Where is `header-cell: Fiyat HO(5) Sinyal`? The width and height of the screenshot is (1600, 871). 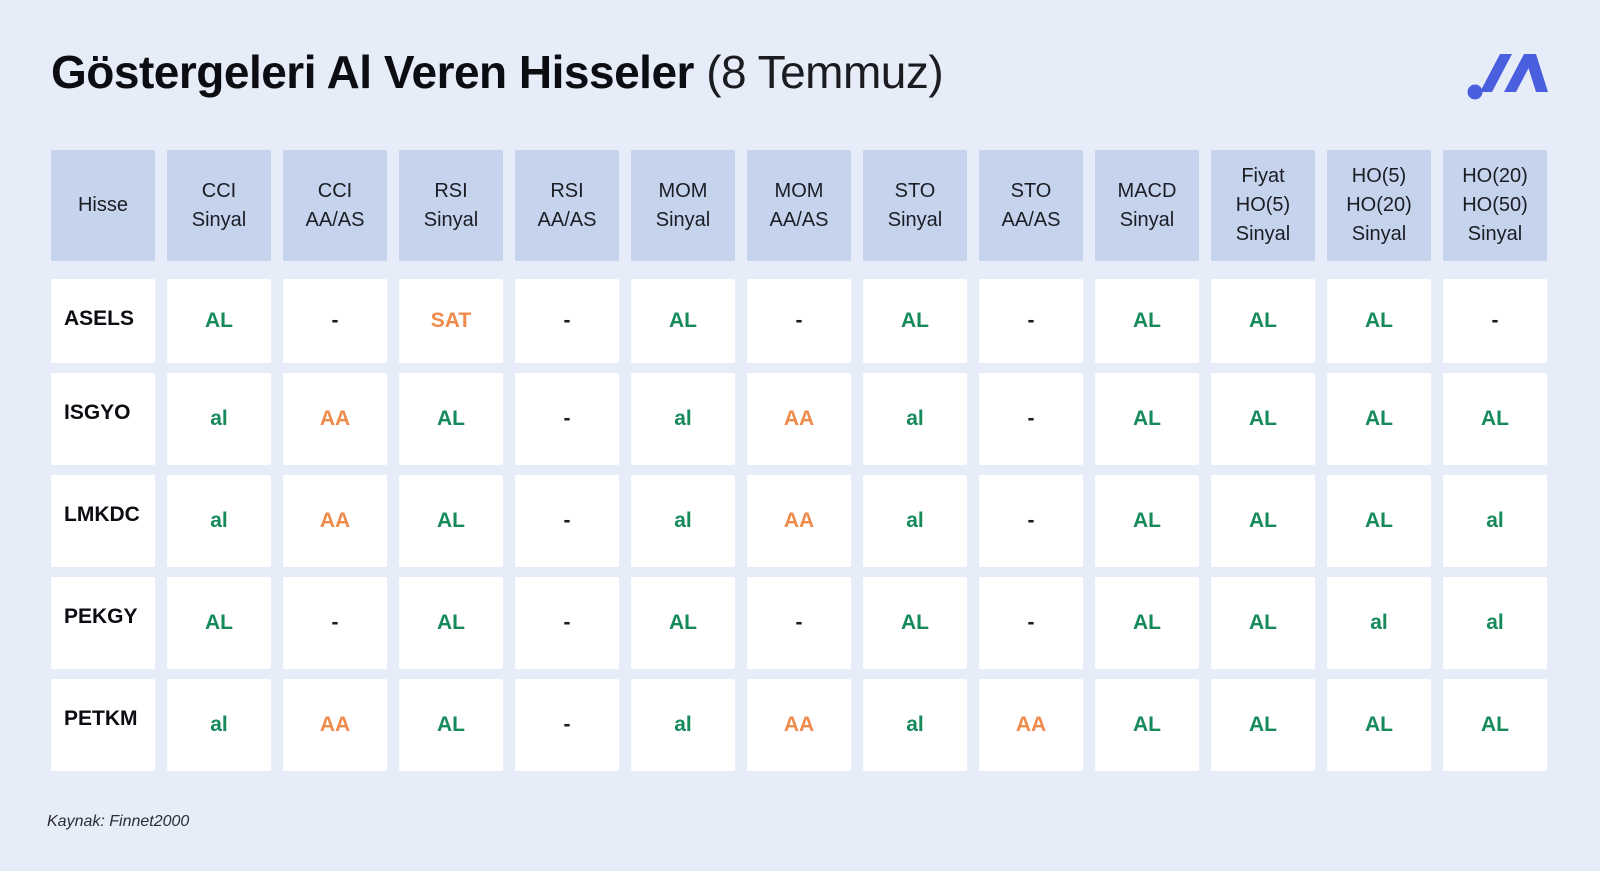
header-cell: Fiyat HO(5) Sinyal is located at coordinates (1263, 205).